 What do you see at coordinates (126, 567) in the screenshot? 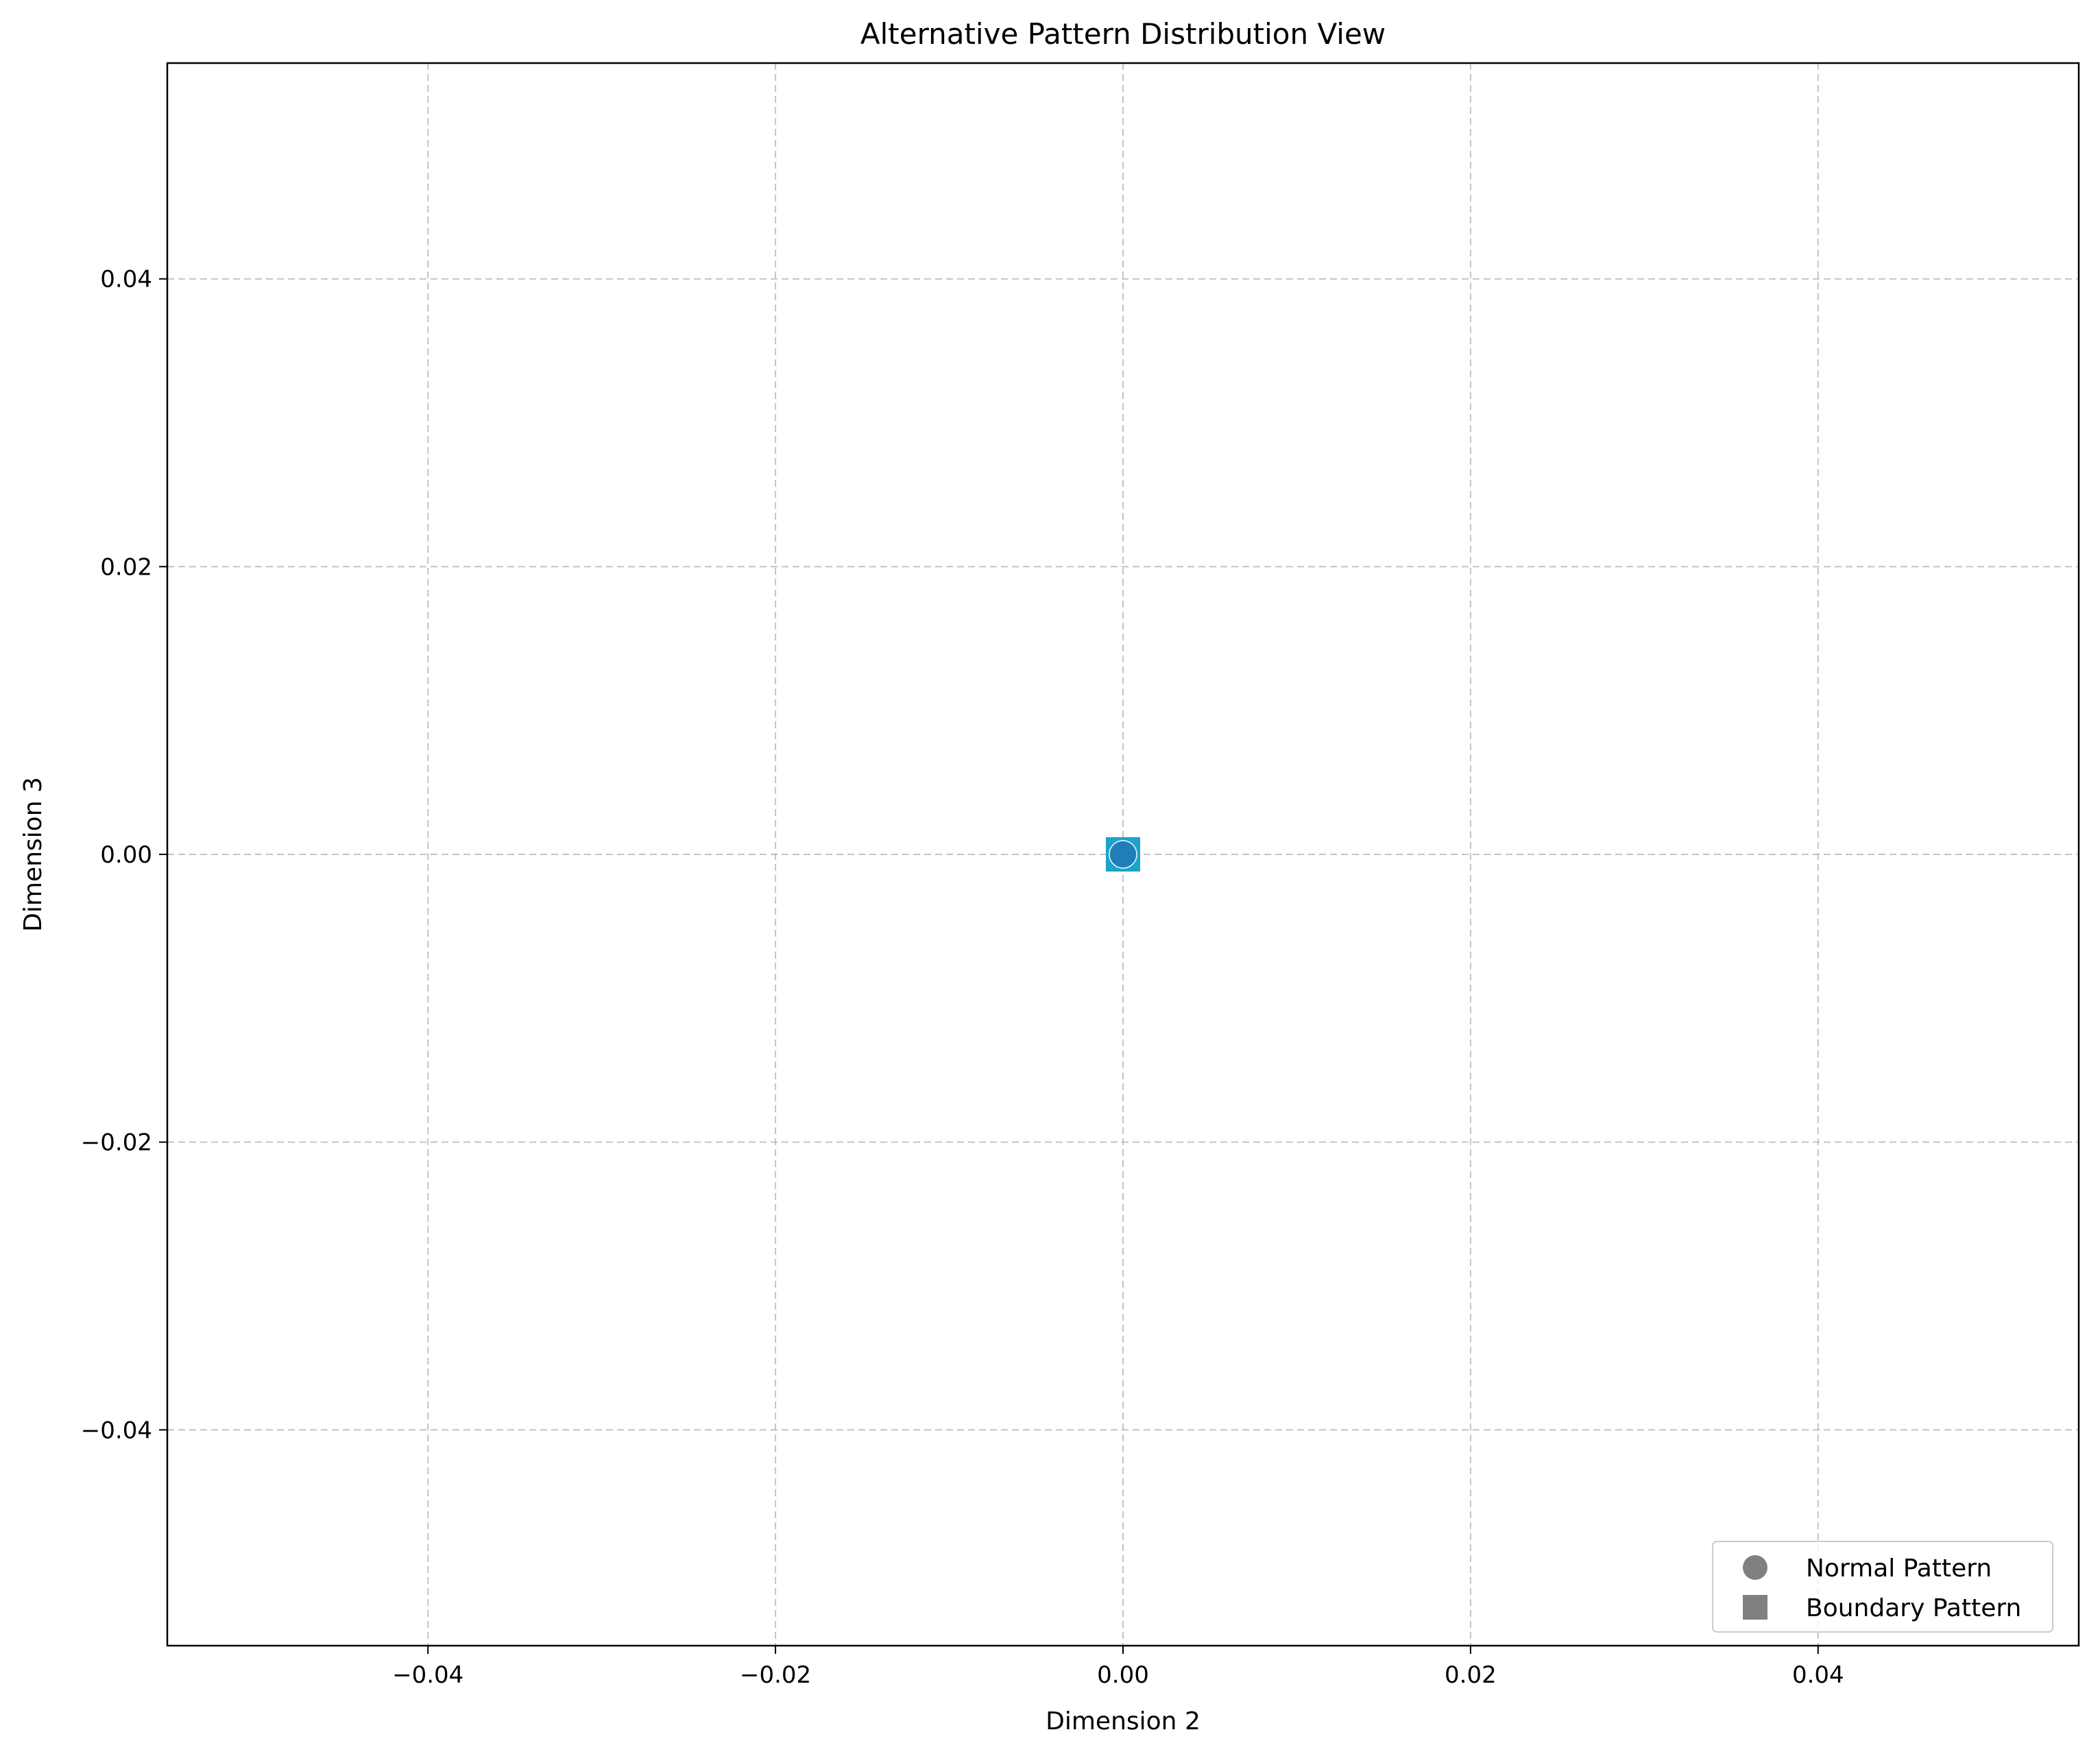
I see `y-tick-label: 0.02` at bounding box center [126, 567].